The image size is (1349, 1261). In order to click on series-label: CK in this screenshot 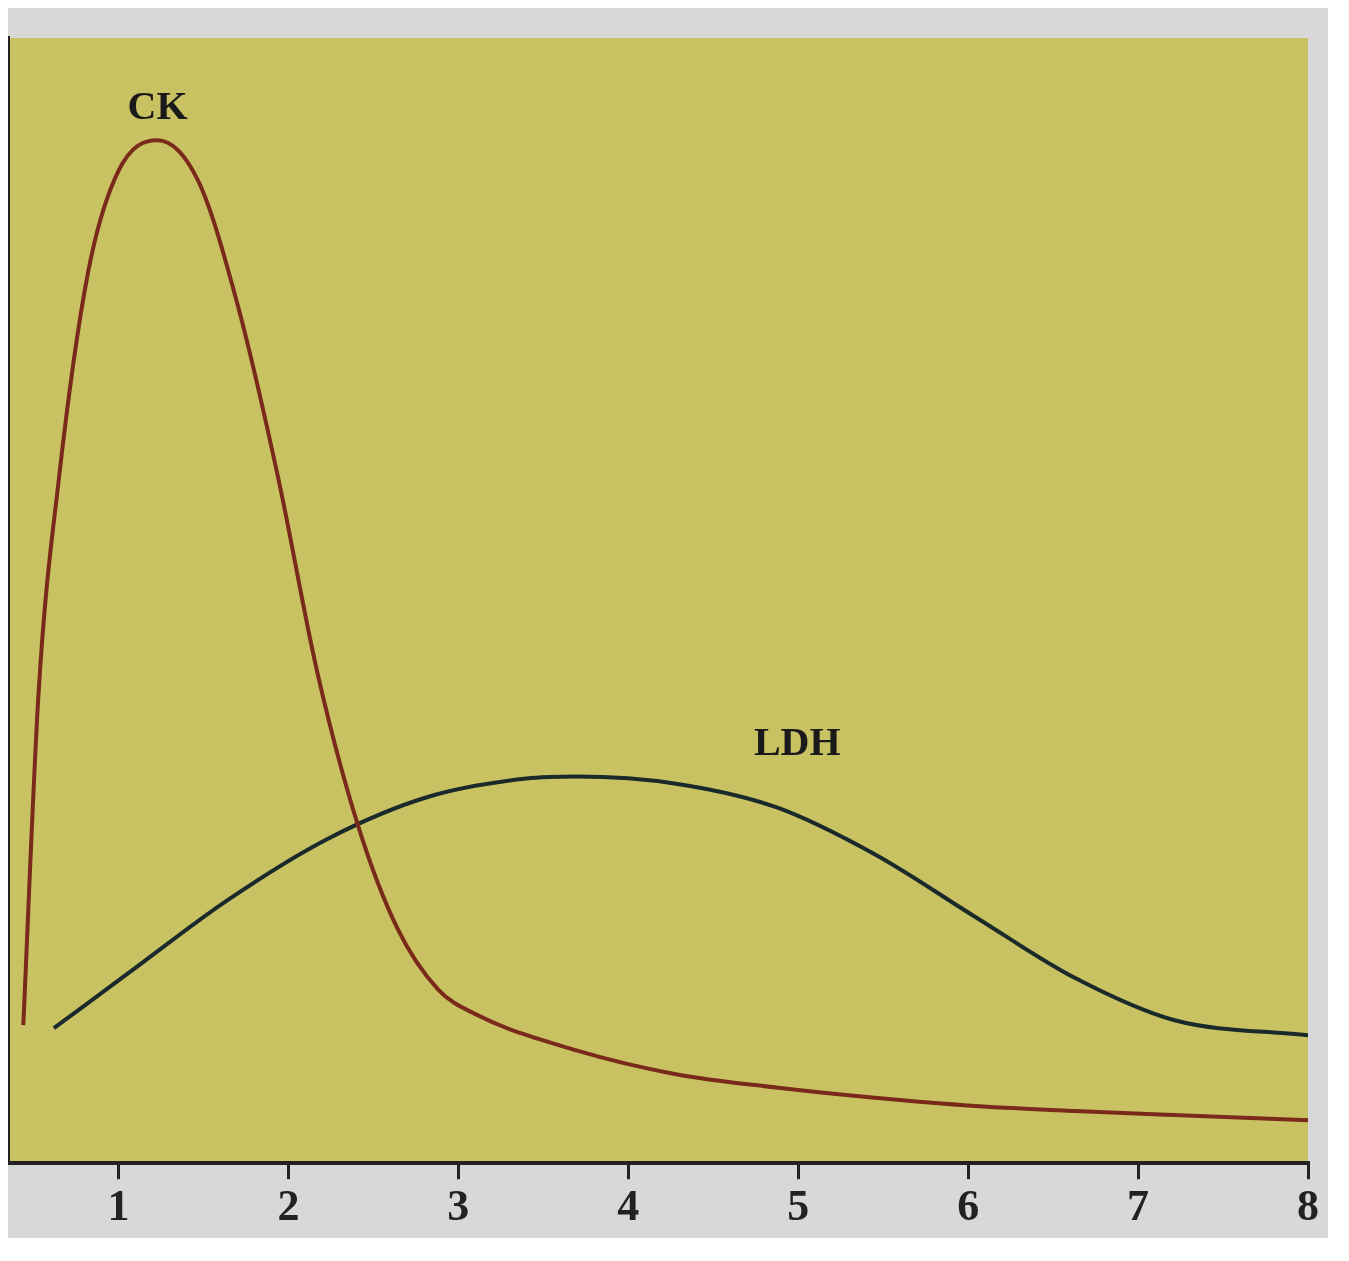, I will do `click(157, 105)`.